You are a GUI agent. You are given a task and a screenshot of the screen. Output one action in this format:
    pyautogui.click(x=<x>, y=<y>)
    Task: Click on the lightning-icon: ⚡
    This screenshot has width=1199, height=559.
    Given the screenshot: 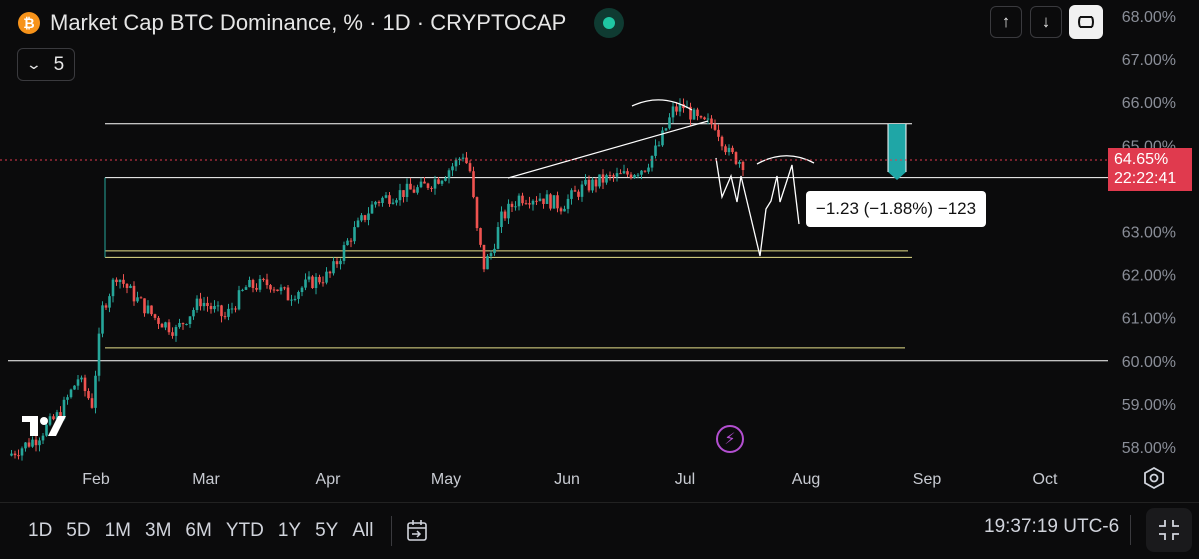 What is the action you would take?
    pyautogui.click(x=730, y=439)
    